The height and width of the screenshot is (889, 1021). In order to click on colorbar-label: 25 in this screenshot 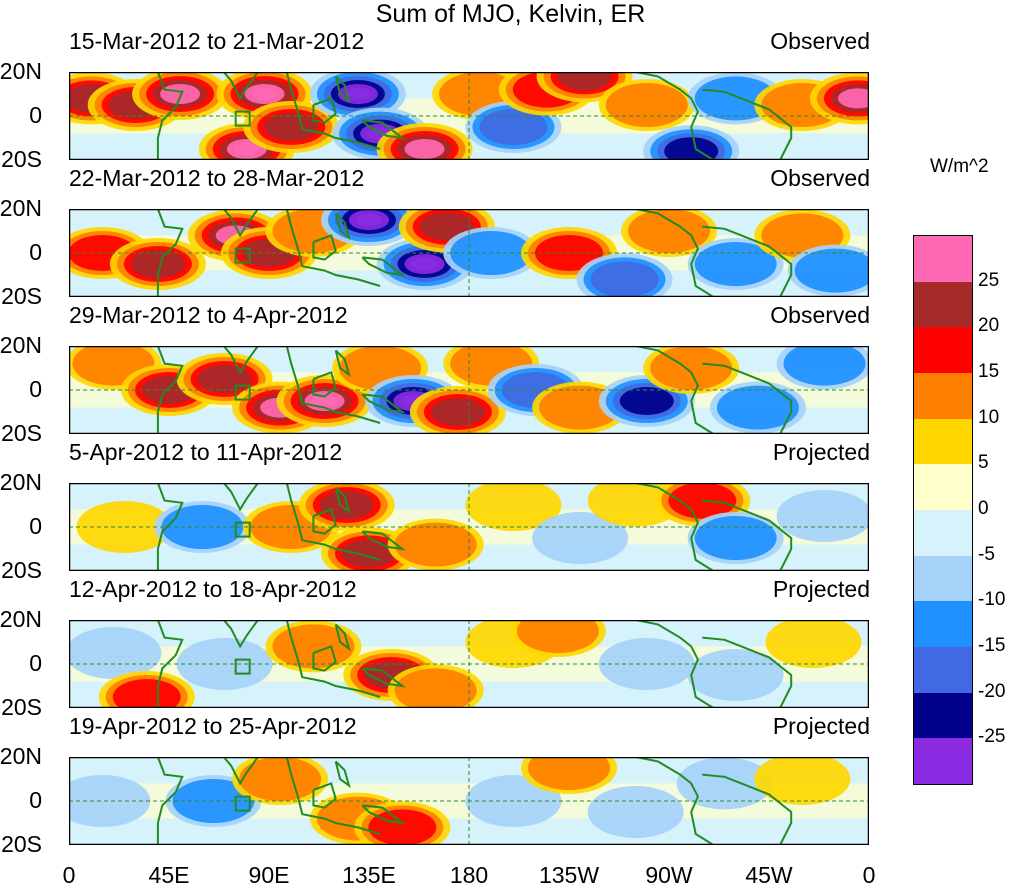, I will do `click(989, 280)`.